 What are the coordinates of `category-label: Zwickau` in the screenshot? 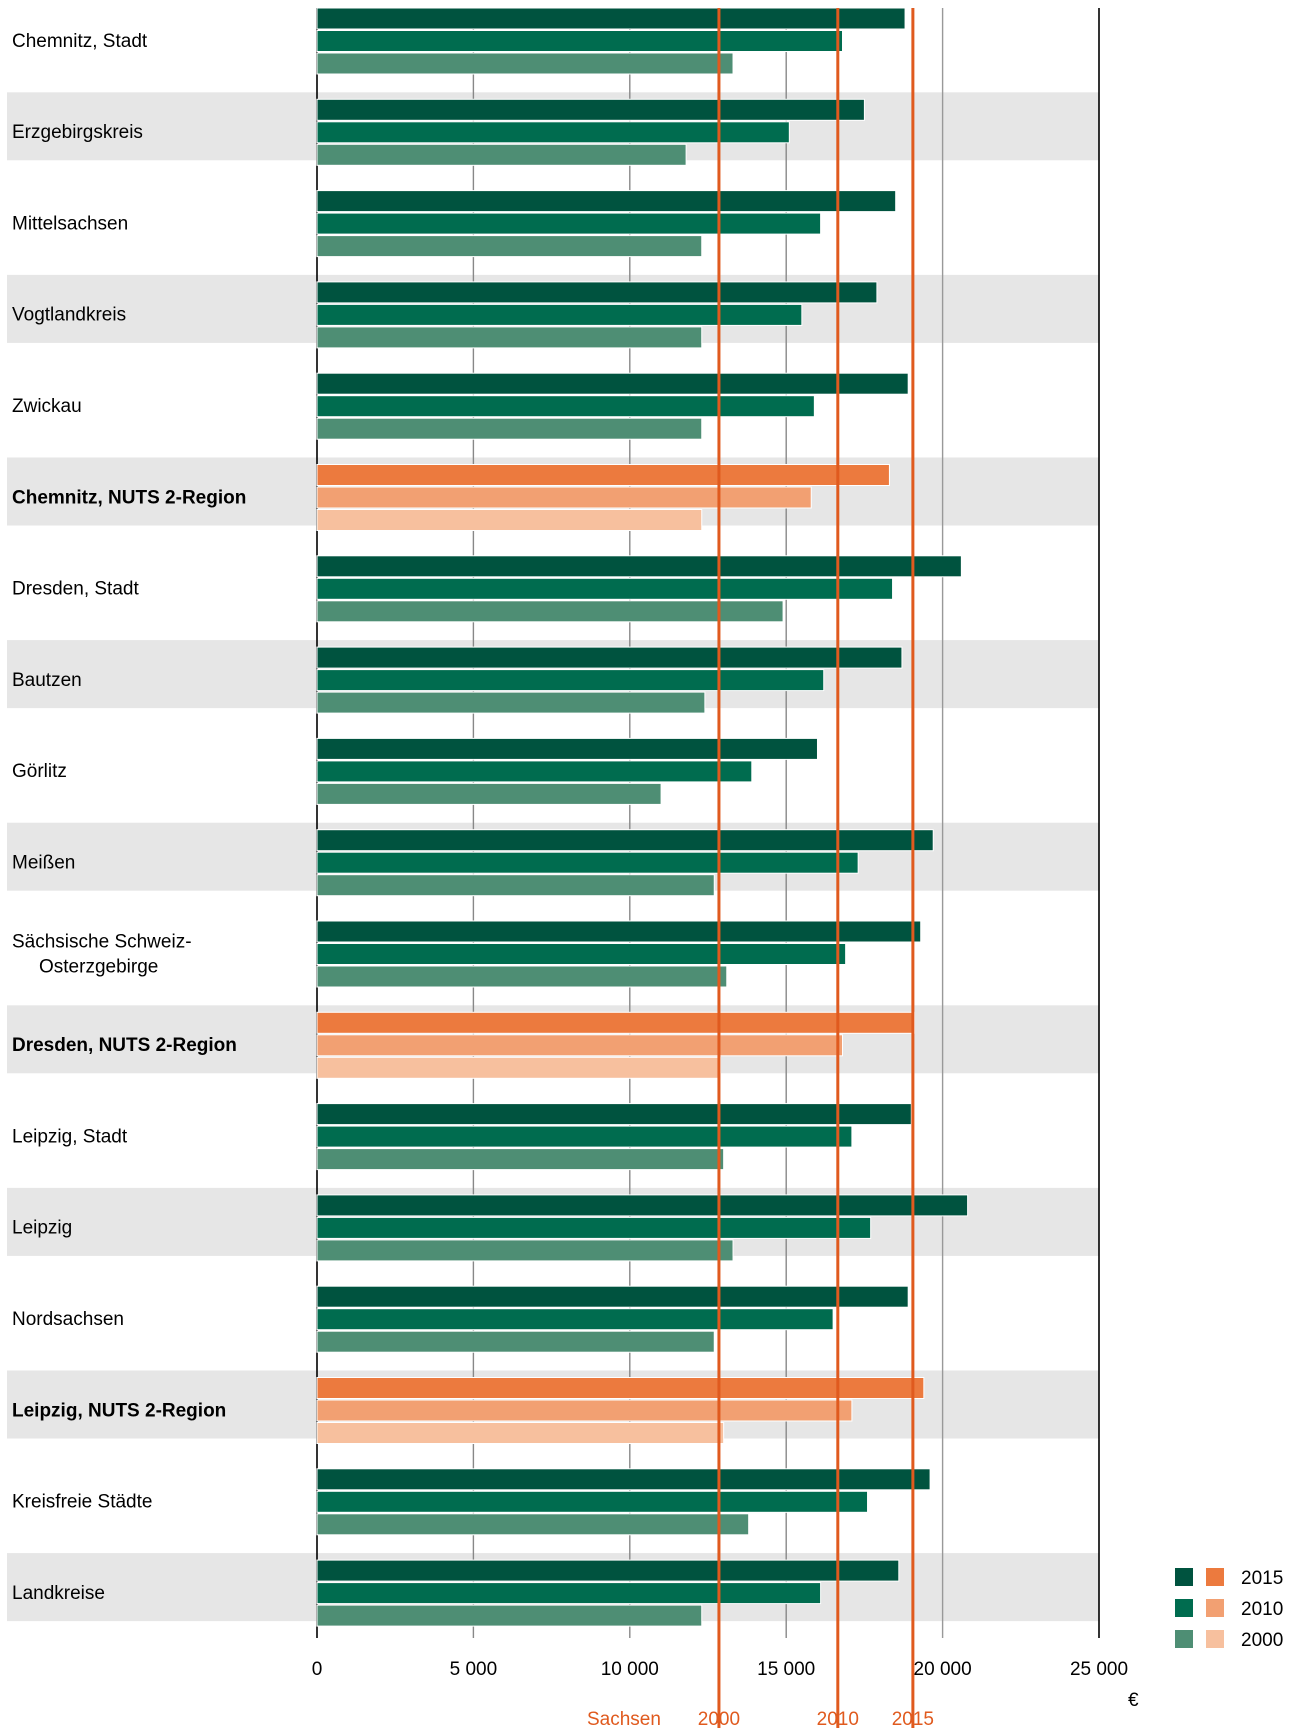 It's located at (47, 406).